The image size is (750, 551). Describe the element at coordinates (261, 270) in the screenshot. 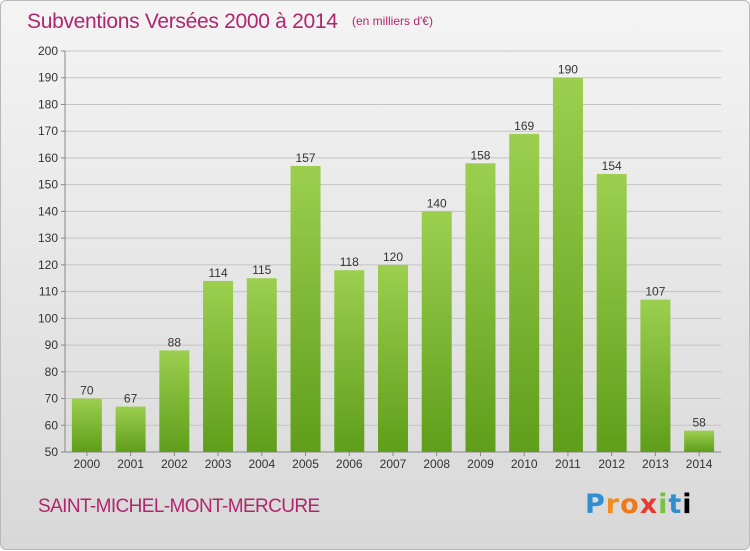

I see `data-label: 115` at that location.